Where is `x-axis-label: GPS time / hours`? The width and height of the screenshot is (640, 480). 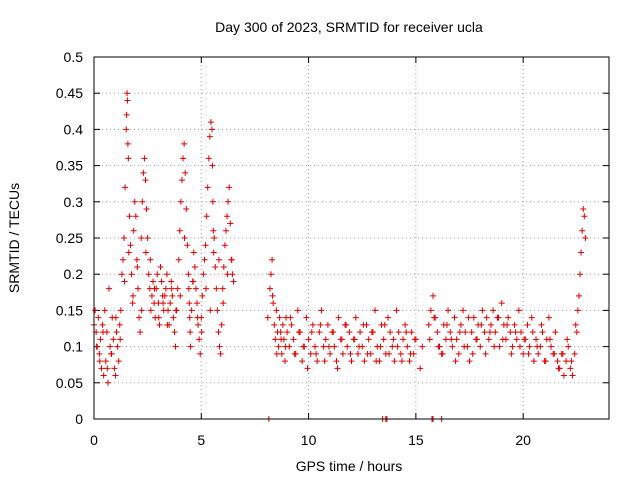
x-axis-label: GPS time / hours is located at coordinates (349, 466).